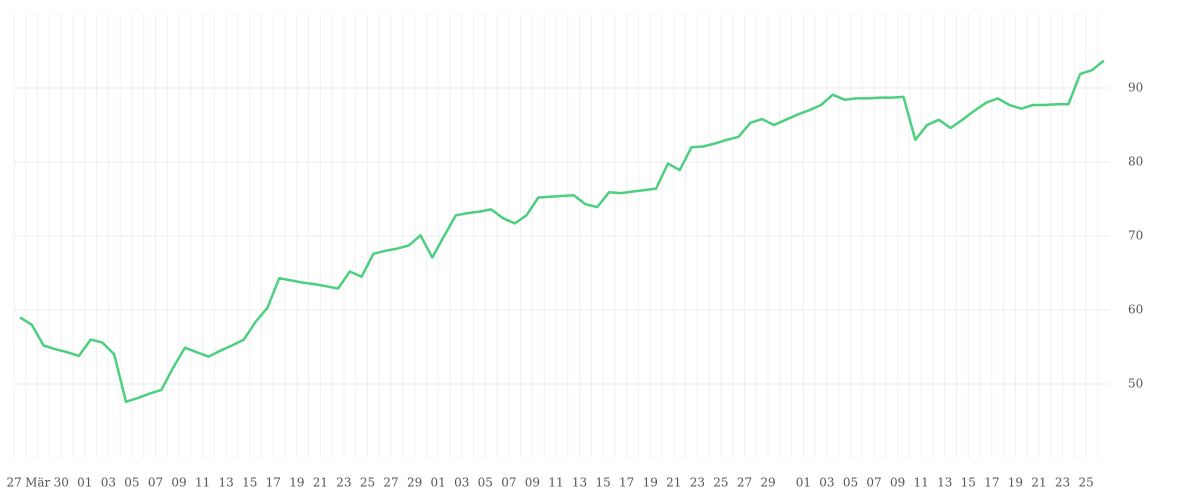 The height and width of the screenshot is (500, 1200). I want to click on x-tick-label: 30, so click(61, 483).